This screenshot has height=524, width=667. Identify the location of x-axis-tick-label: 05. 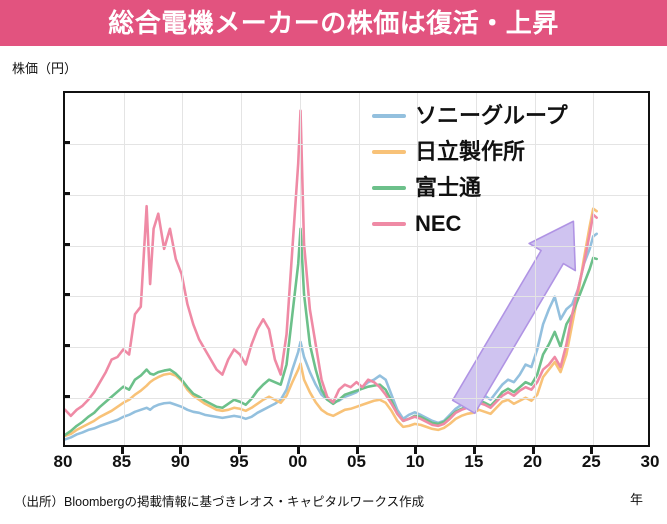
(356, 461).